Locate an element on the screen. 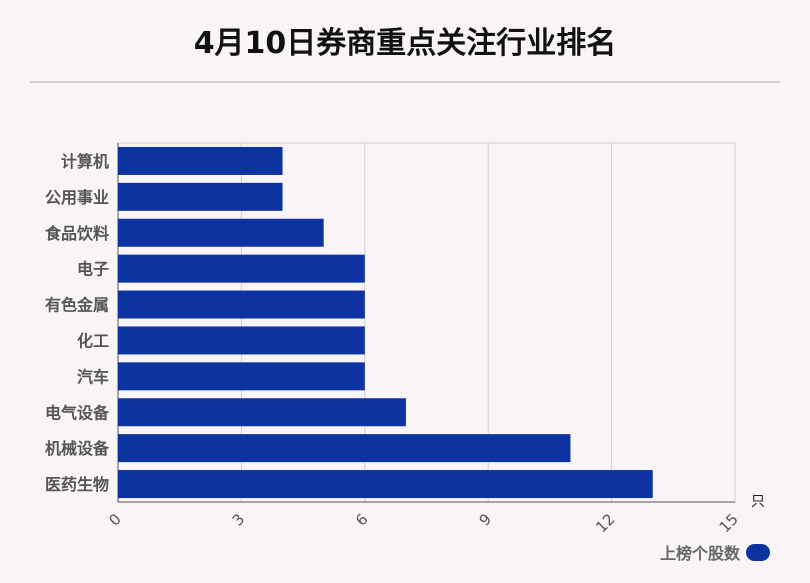  category-label: 计算机 is located at coordinates (85, 161).